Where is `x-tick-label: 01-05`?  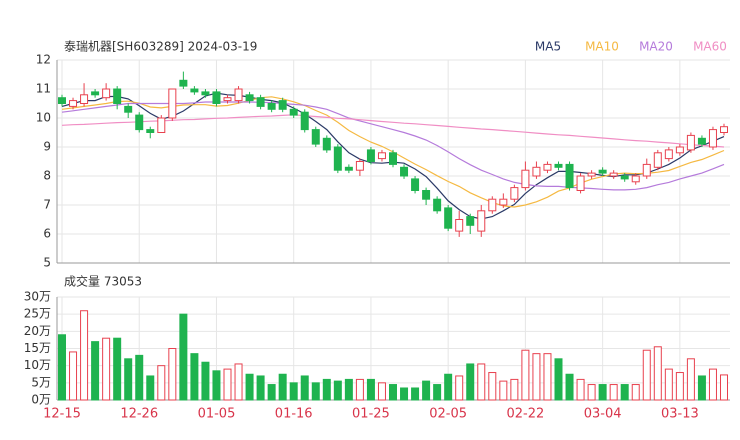
x-tick-label: 01-05 is located at coordinates (217, 414).